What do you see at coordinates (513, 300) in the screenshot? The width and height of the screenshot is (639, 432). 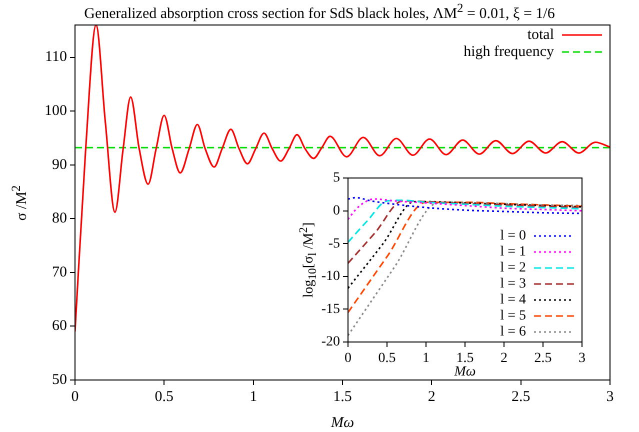 I see `legend-label: l = 4` at bounding box center [513, 300].